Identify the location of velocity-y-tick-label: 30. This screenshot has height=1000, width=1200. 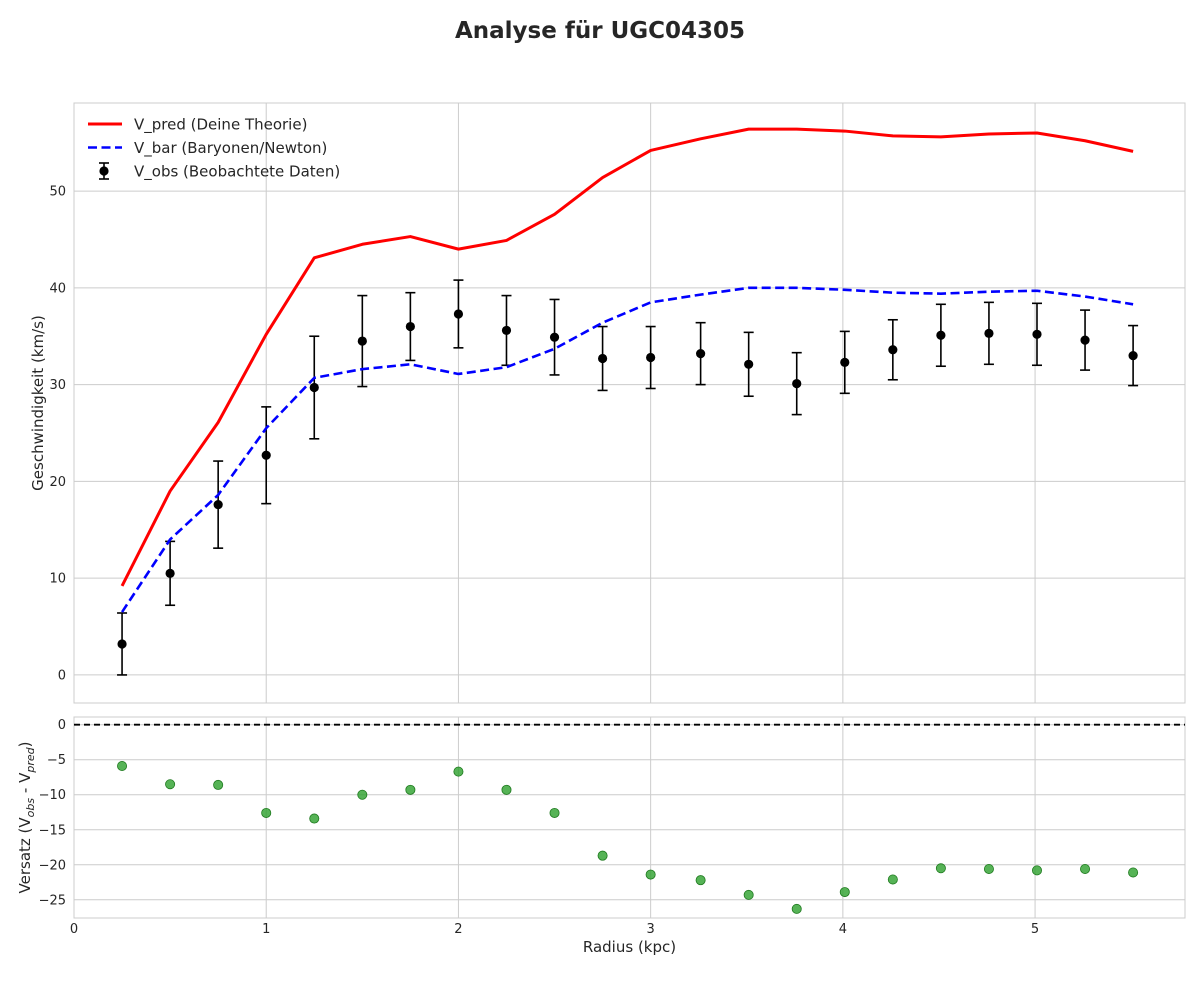
(57, 385).